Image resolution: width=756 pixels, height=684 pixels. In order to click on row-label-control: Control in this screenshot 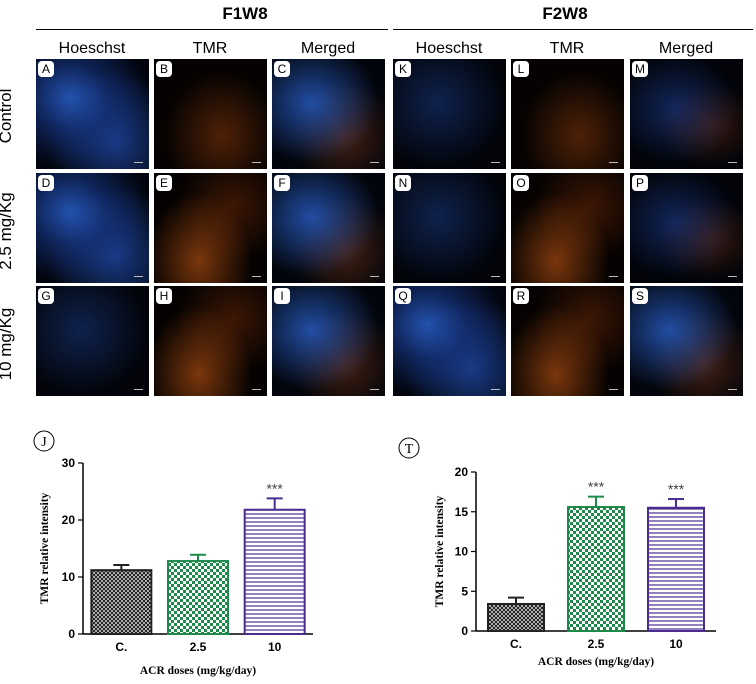, I will do `click(7, 116)`.